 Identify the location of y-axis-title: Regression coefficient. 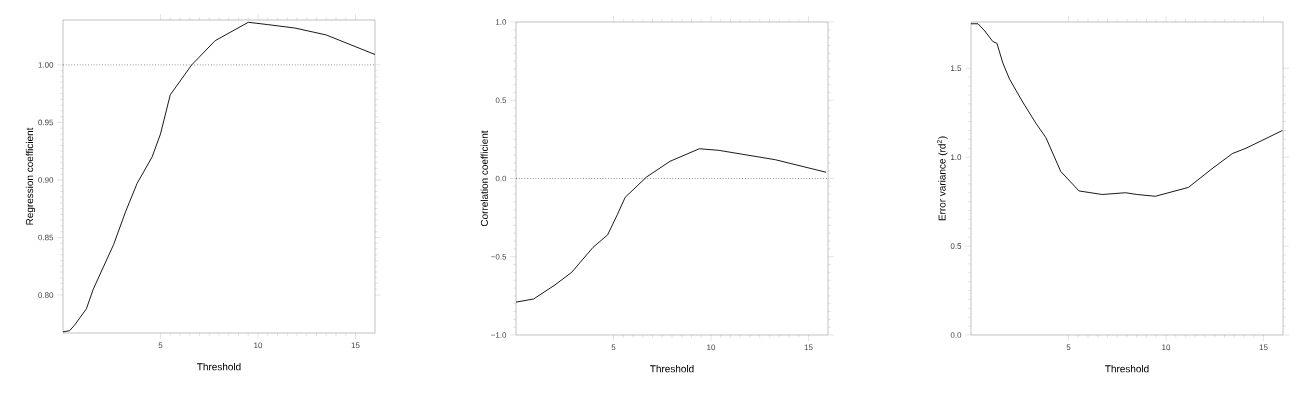
(30, 176).